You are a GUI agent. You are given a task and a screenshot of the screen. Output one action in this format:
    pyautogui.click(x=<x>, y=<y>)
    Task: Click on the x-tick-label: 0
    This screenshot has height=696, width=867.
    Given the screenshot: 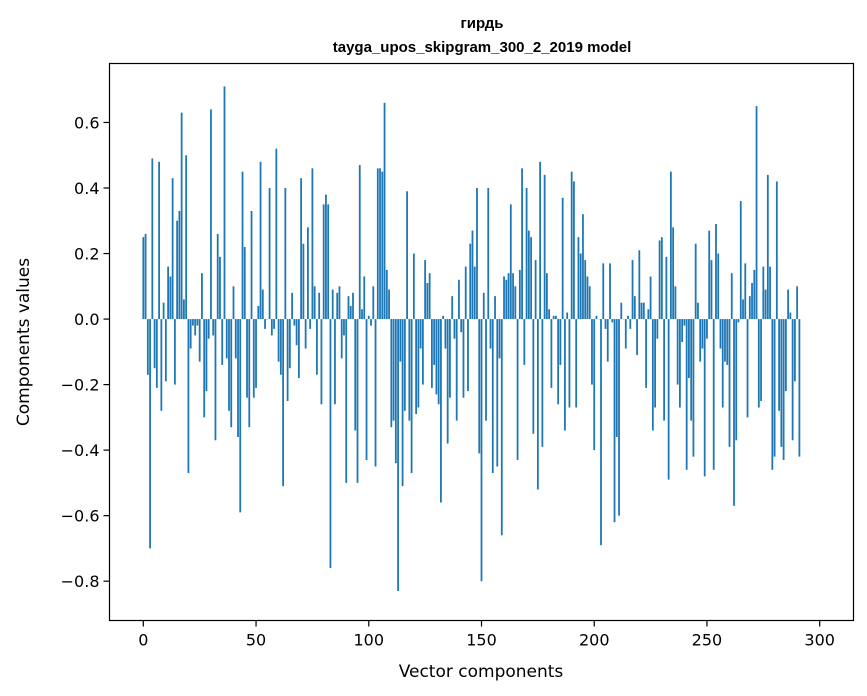 What is the action you would take?
    pyautogui.click(x=143, y=640)
    